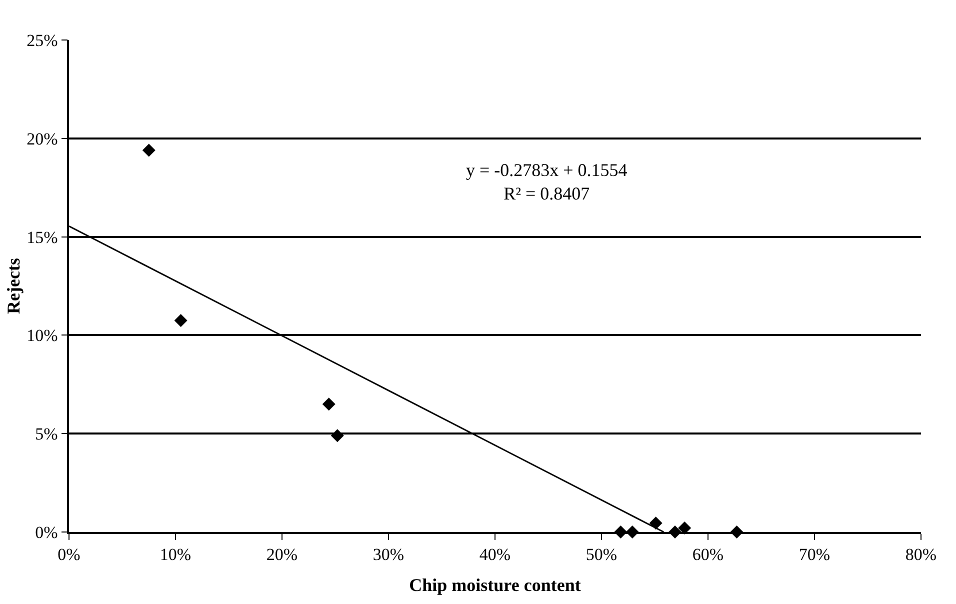  I want to click on y-tick-label: 0%, so click(46, 532).